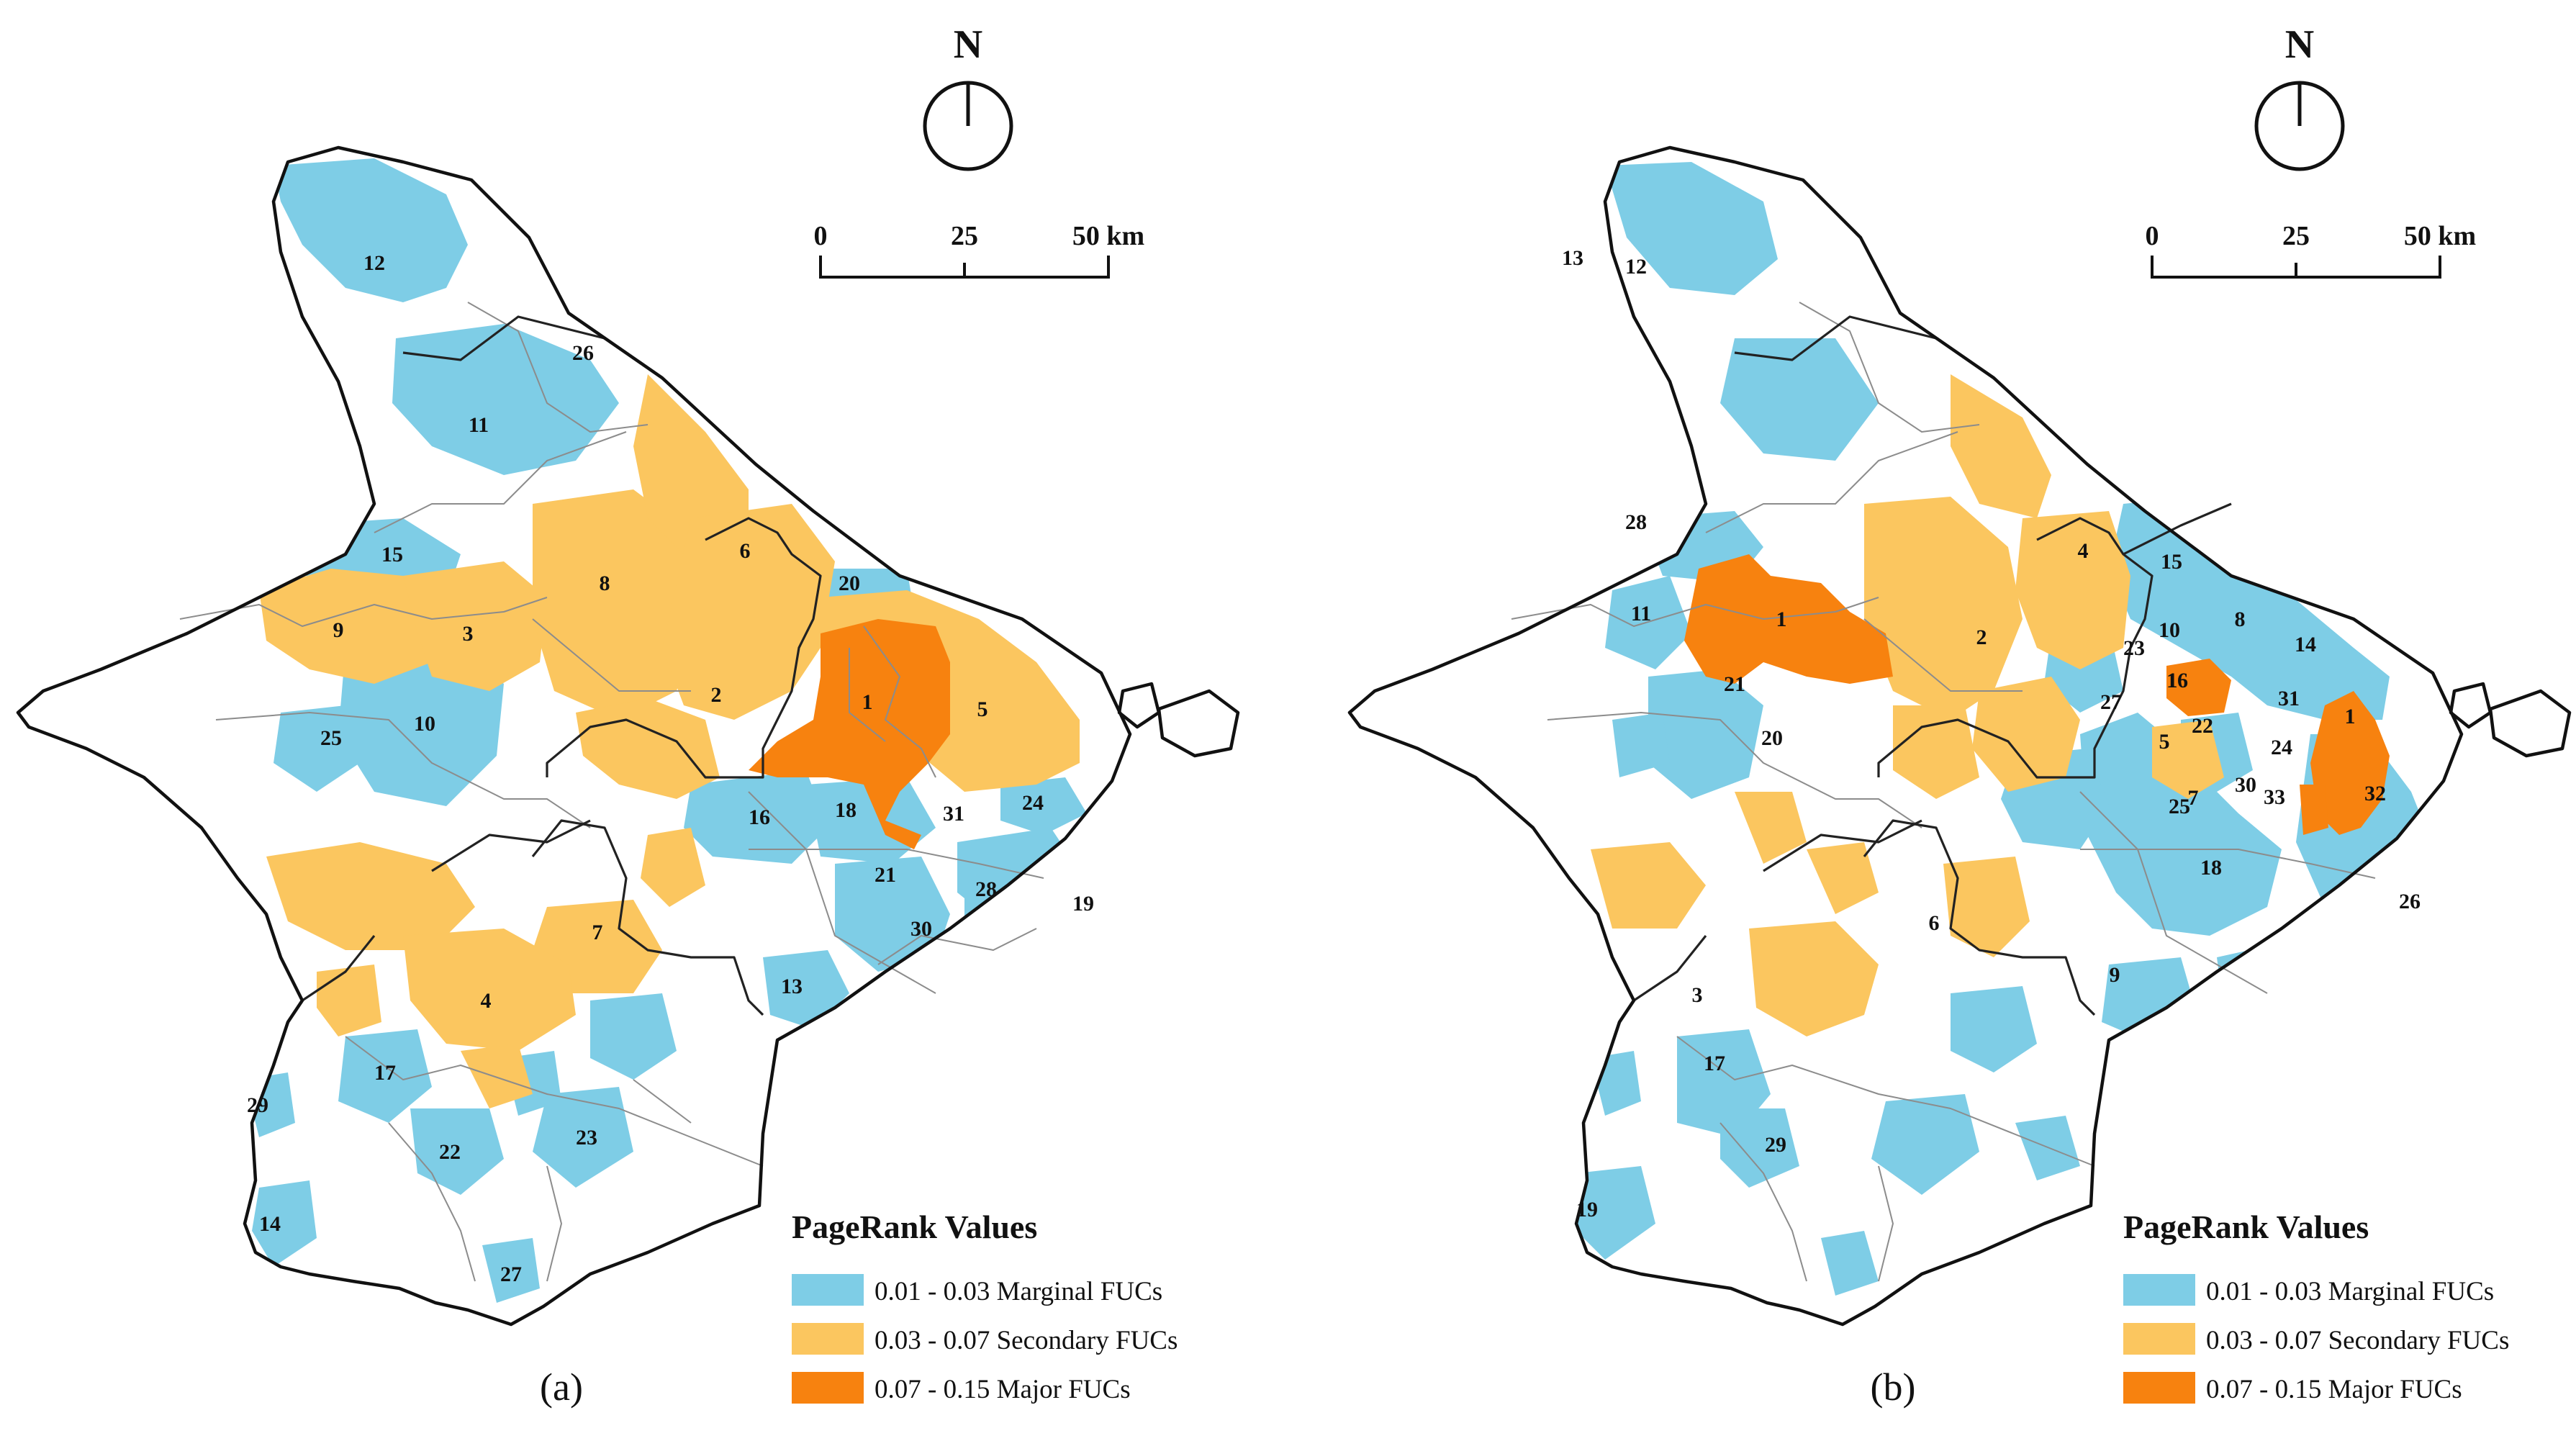 This screenshot has width=2576, height=1441. Describe the element at coordinates (1139, 705) in the screenshot. I see `island-a` at that location.